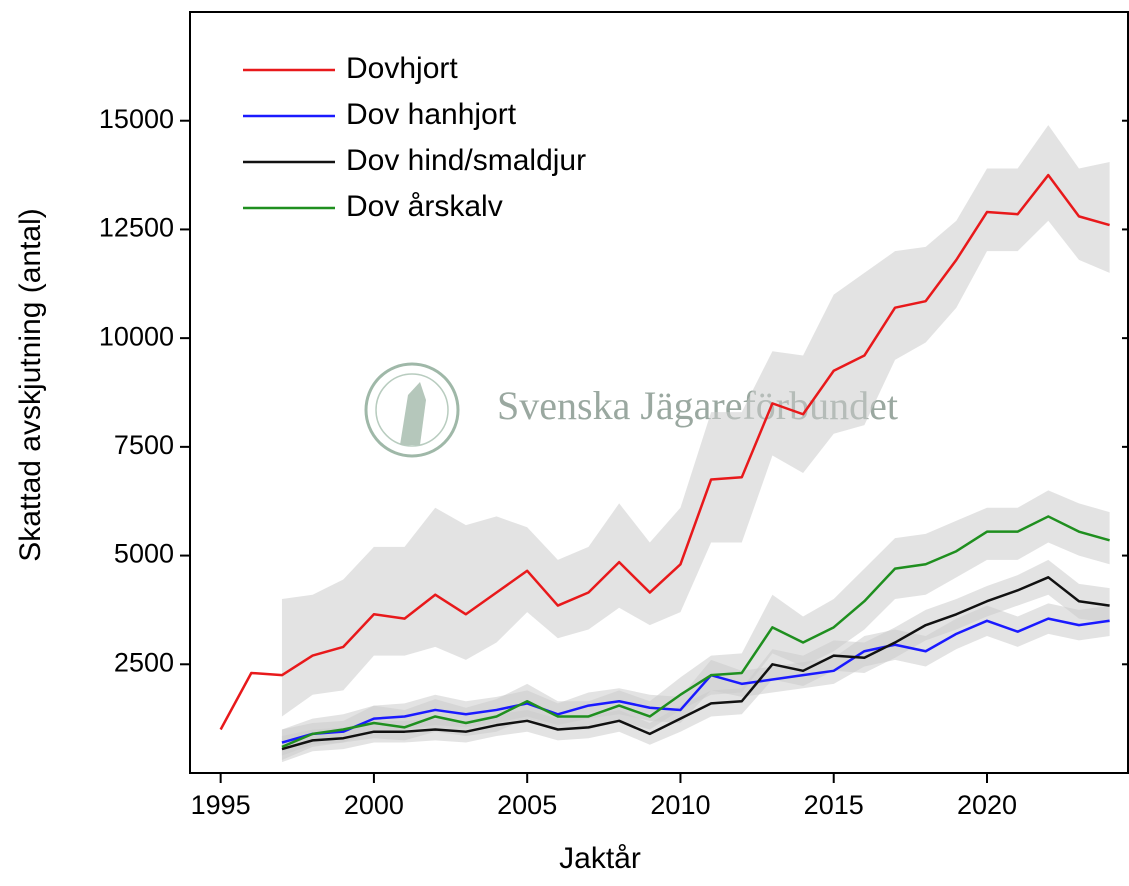 Image resolution: width=1129 pixels, height=886 pixels. I want to click on x-tick-label: 2010, so click(680, 805).